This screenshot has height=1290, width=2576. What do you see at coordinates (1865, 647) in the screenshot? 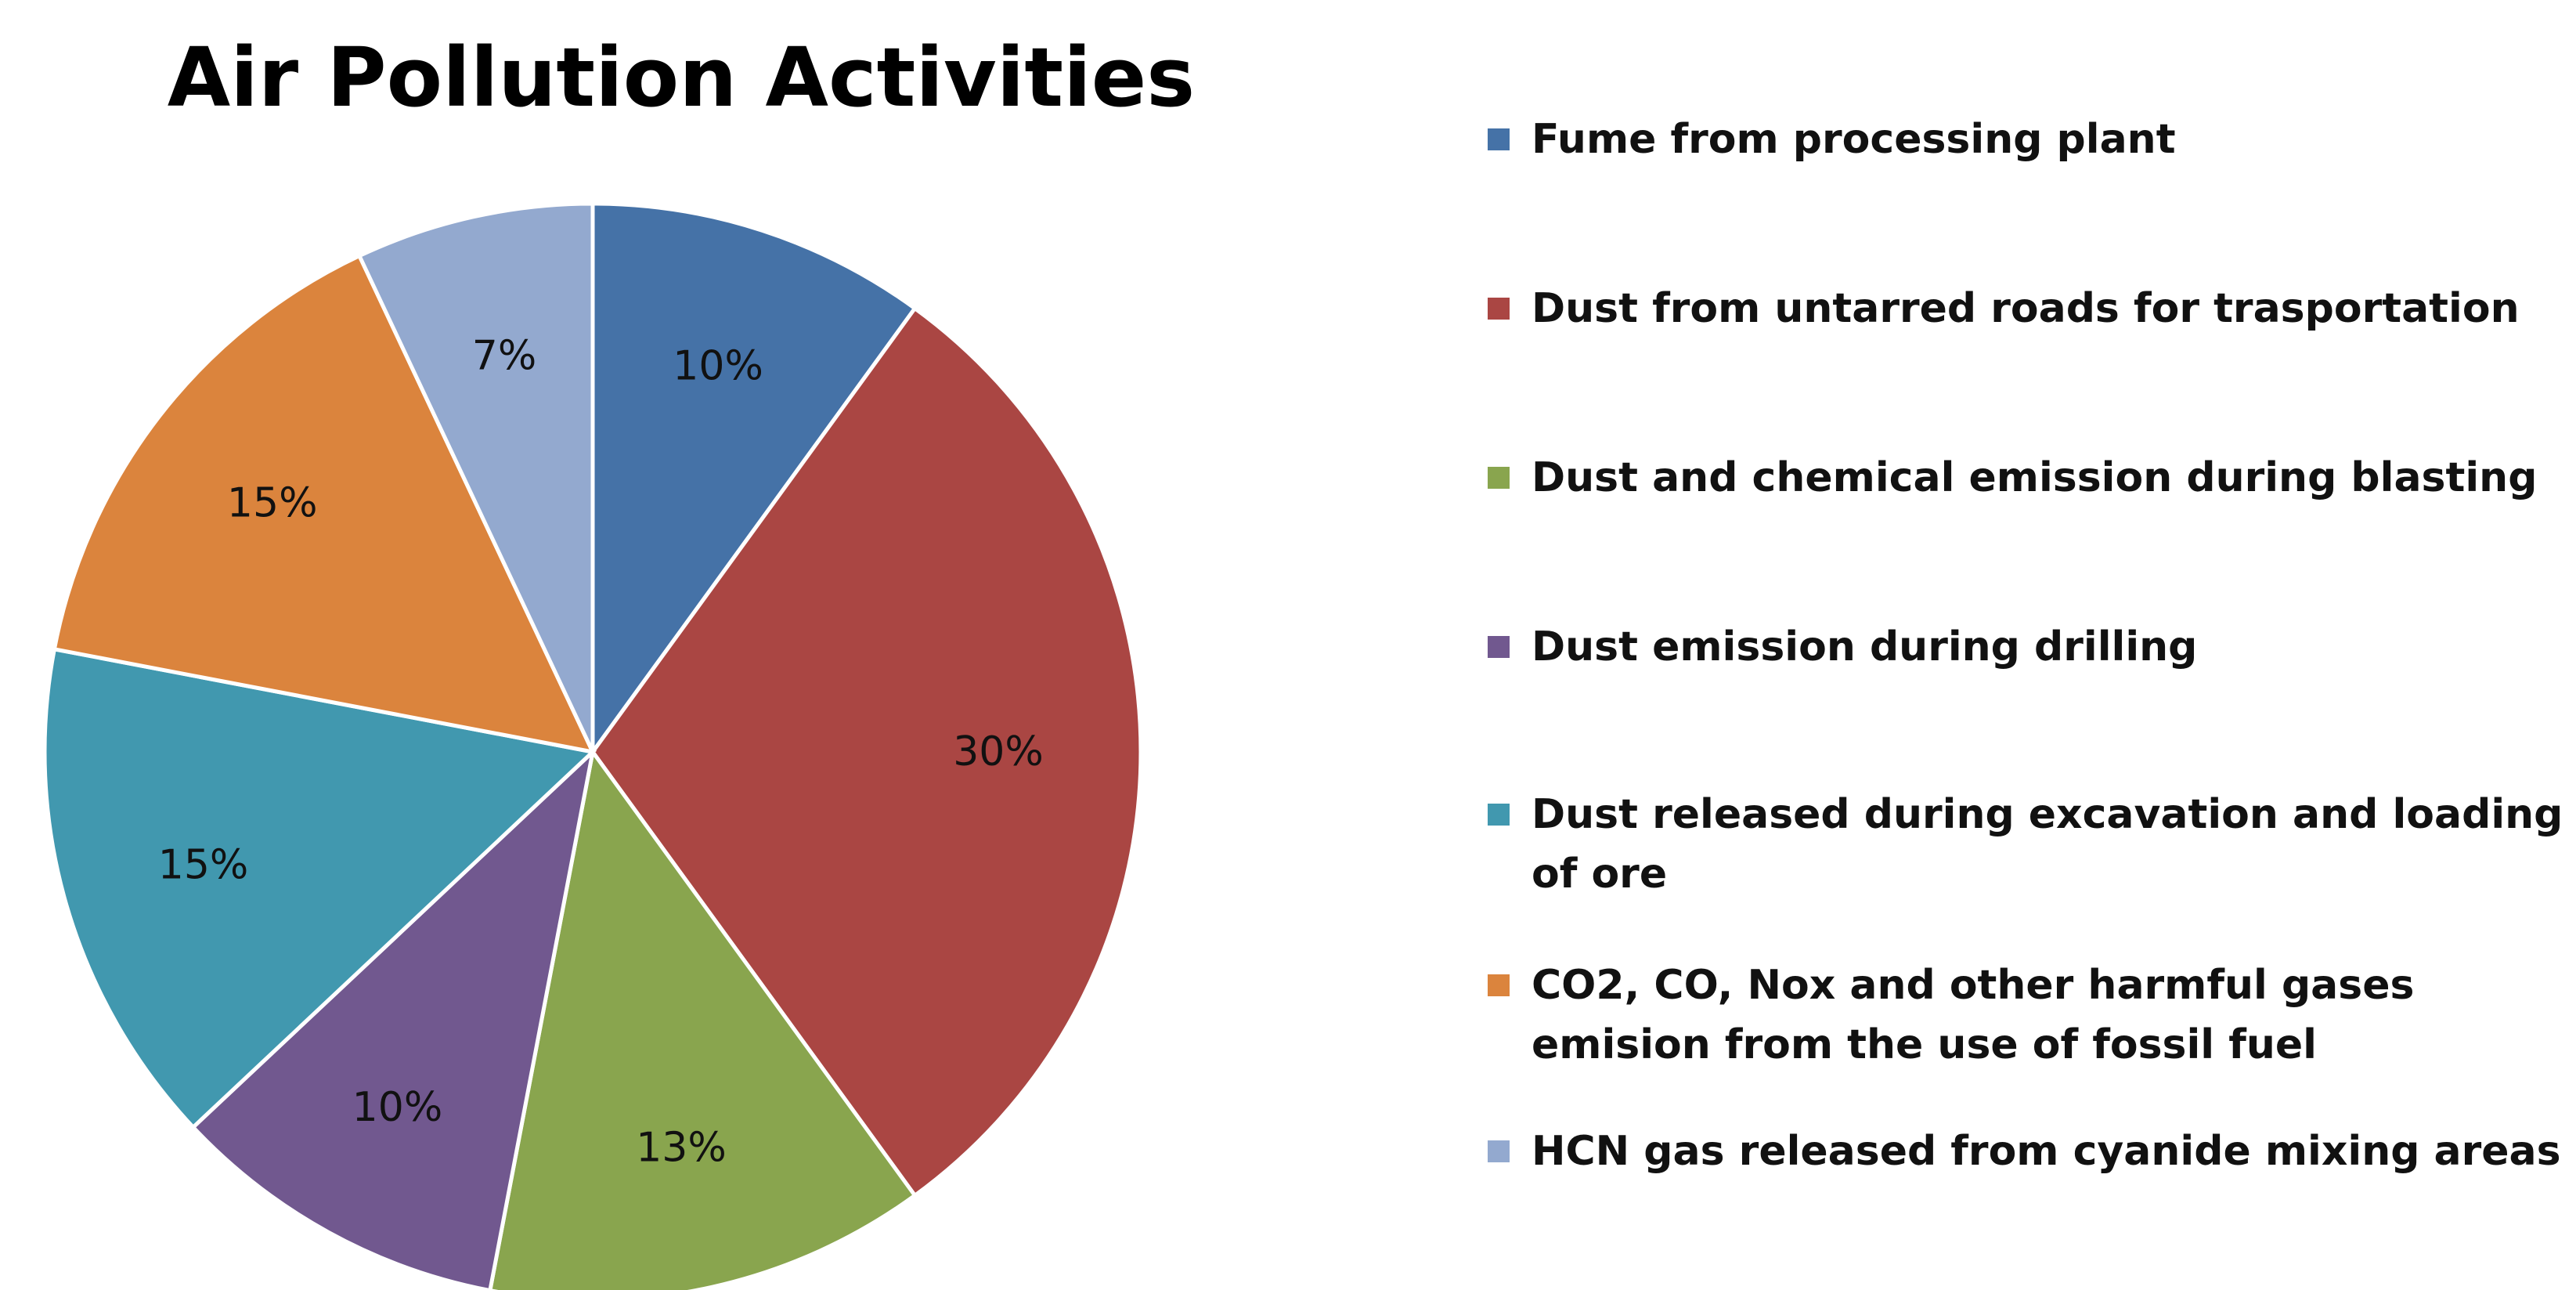
I see `legend-label-4: Dust emission during drilling` at bounding box center [1865, 647].